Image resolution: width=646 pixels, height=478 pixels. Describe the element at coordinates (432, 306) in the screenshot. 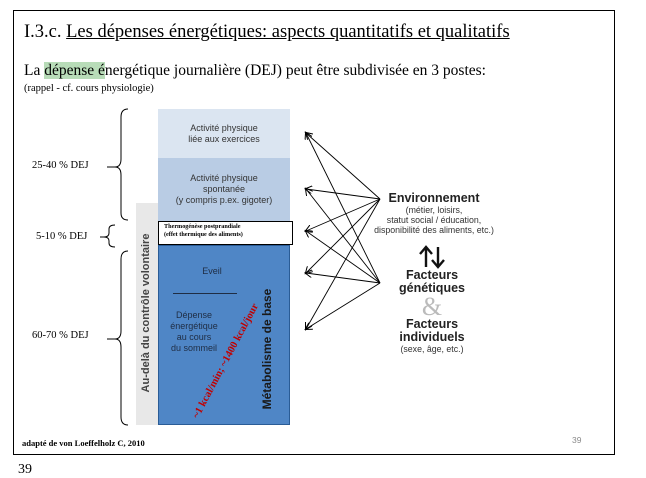

I see `ampersand: &` at that location.